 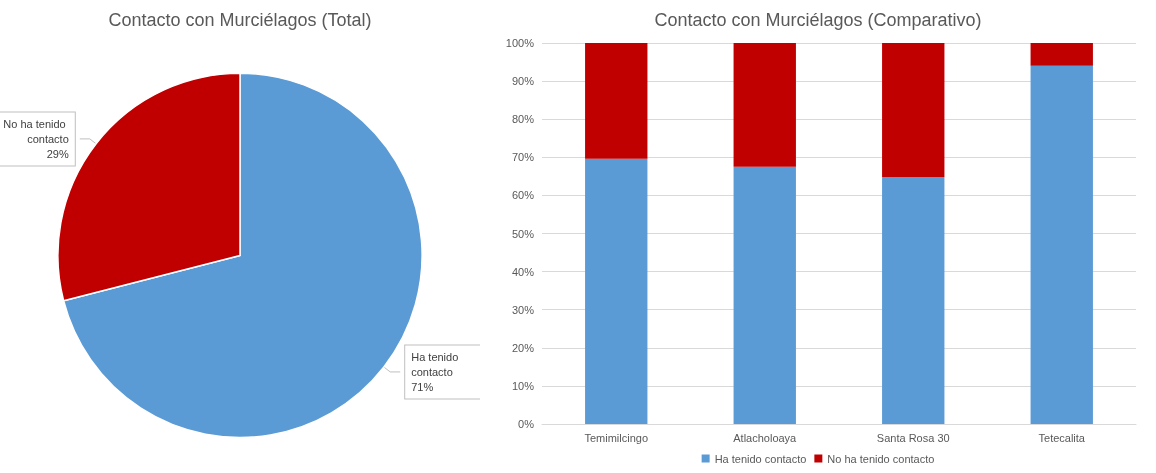 I want to click on legend-label: Ha tenido contacto, so click(x=760, y=458).